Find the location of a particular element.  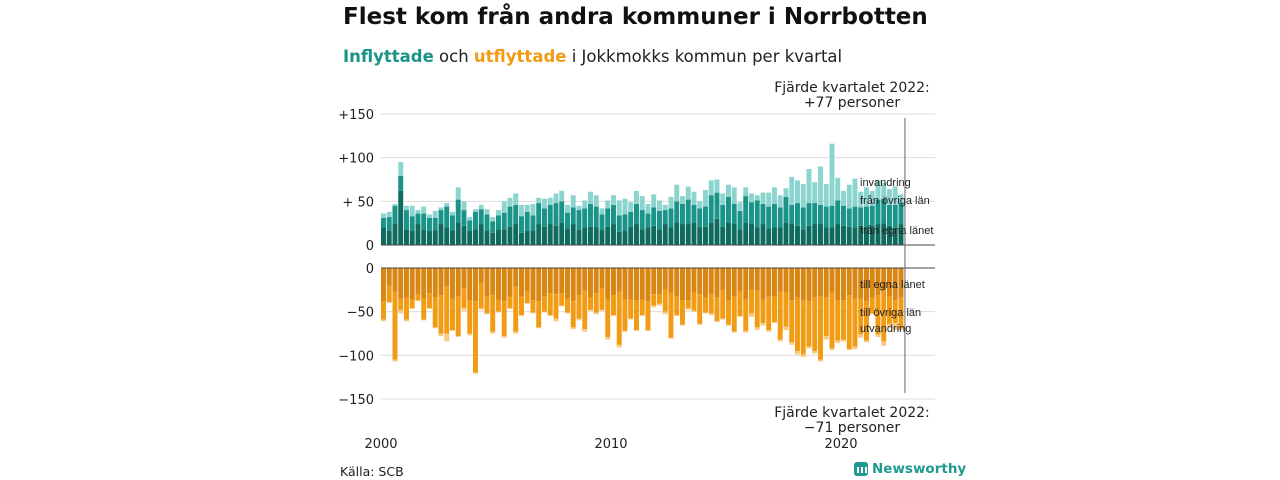

y-tick-label-bottom: −100 is located at coordinates (356, 356).